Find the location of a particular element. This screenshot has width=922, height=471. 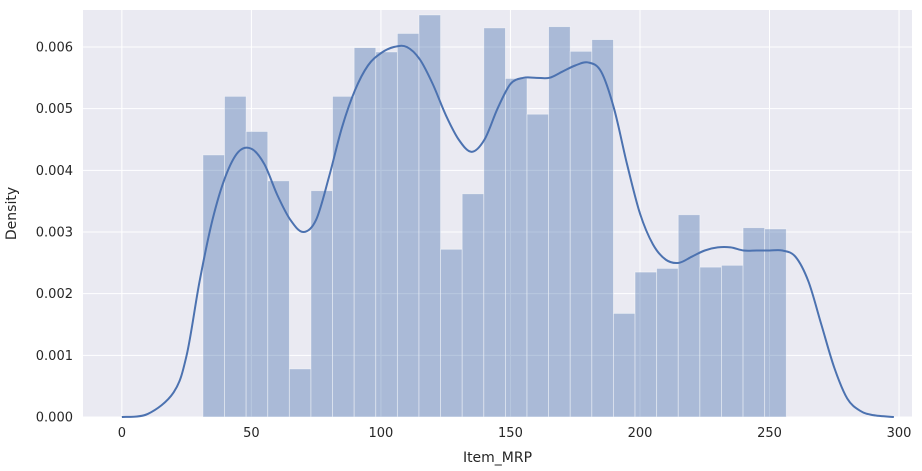

y-tick-label: 0.005 is located at coordinates (54, 109).